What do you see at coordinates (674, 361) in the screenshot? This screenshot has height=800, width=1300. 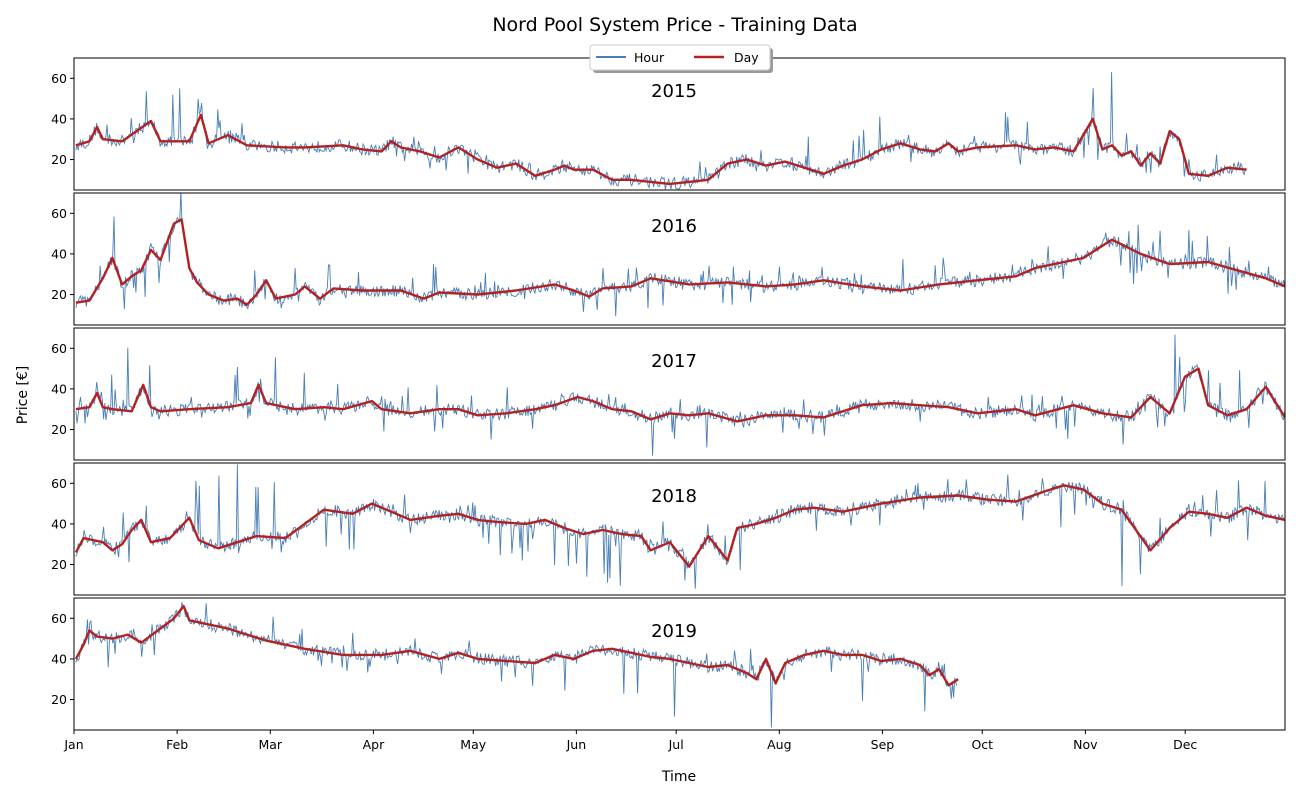 I see `panel-label-2017: 2017` at bounding box center [674, 361].